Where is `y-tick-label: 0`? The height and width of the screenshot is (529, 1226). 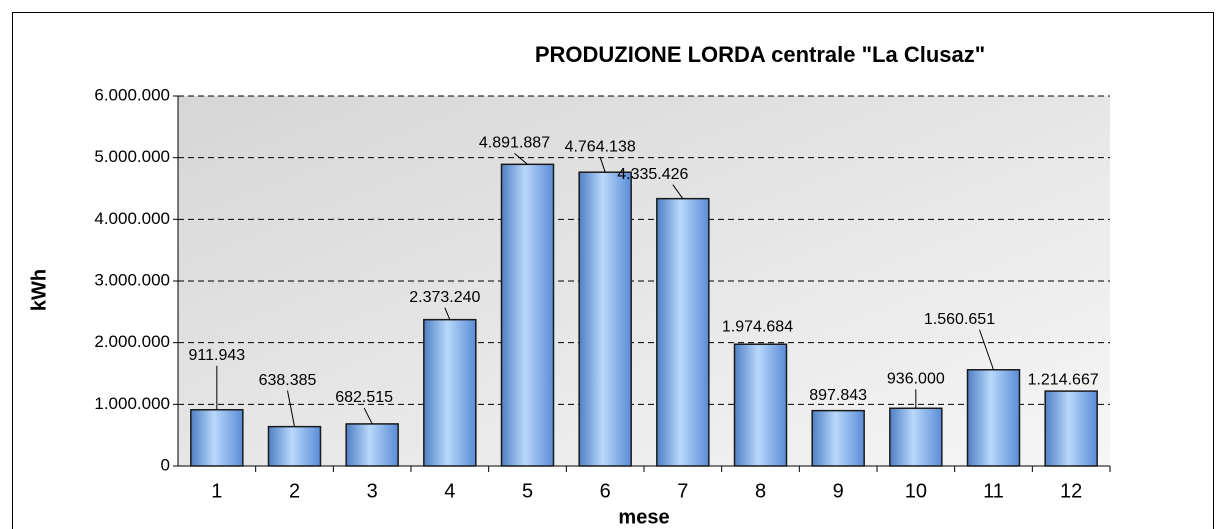 y-tick-label: 0 is located at coordinates (165, 464).